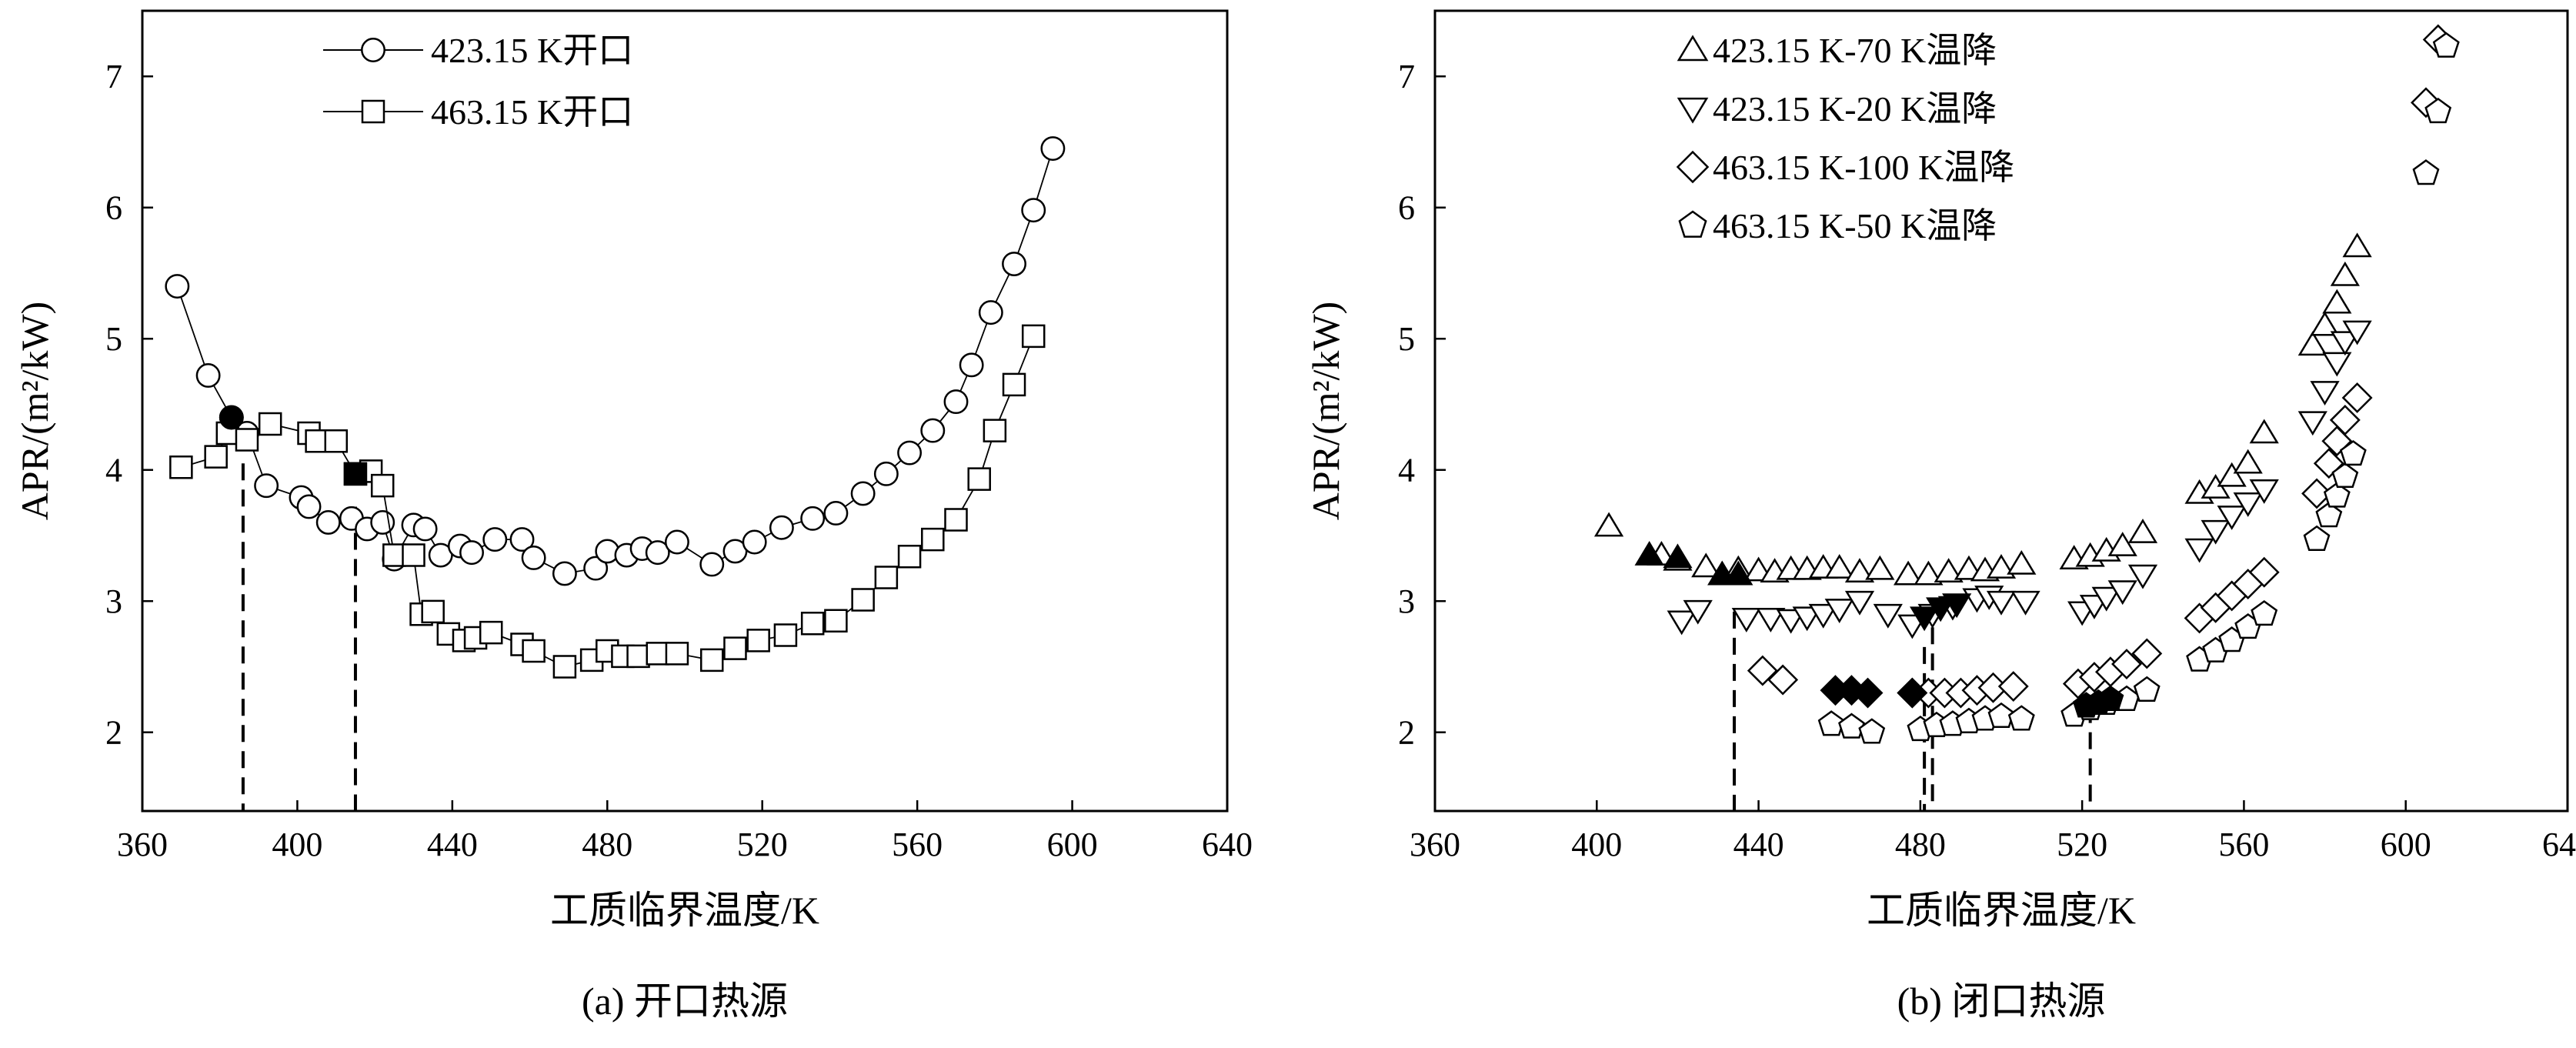  I want to click on x-axis-label-a: 工质临界温度/K, so click(684, 910).